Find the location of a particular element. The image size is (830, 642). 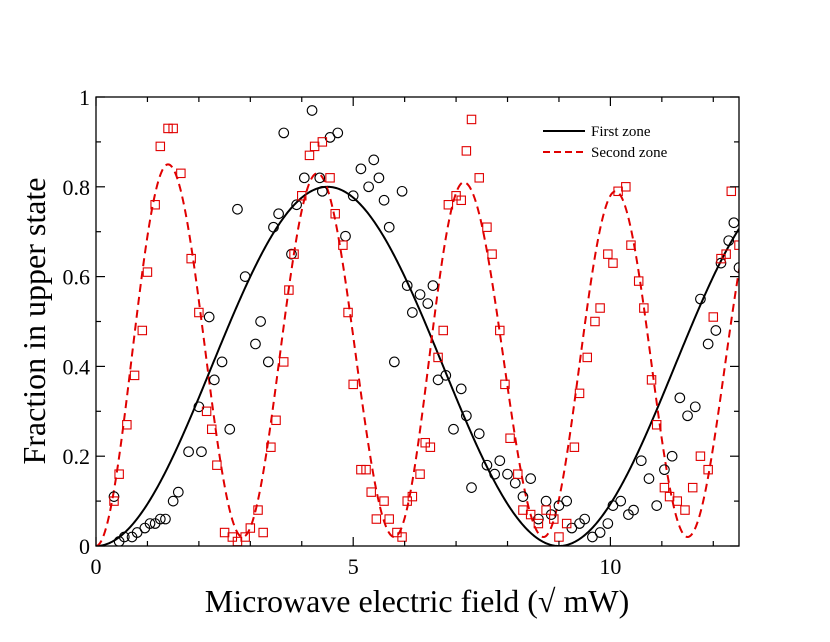

y-tick-label: 0.6 is located at coordinates (77, 277).